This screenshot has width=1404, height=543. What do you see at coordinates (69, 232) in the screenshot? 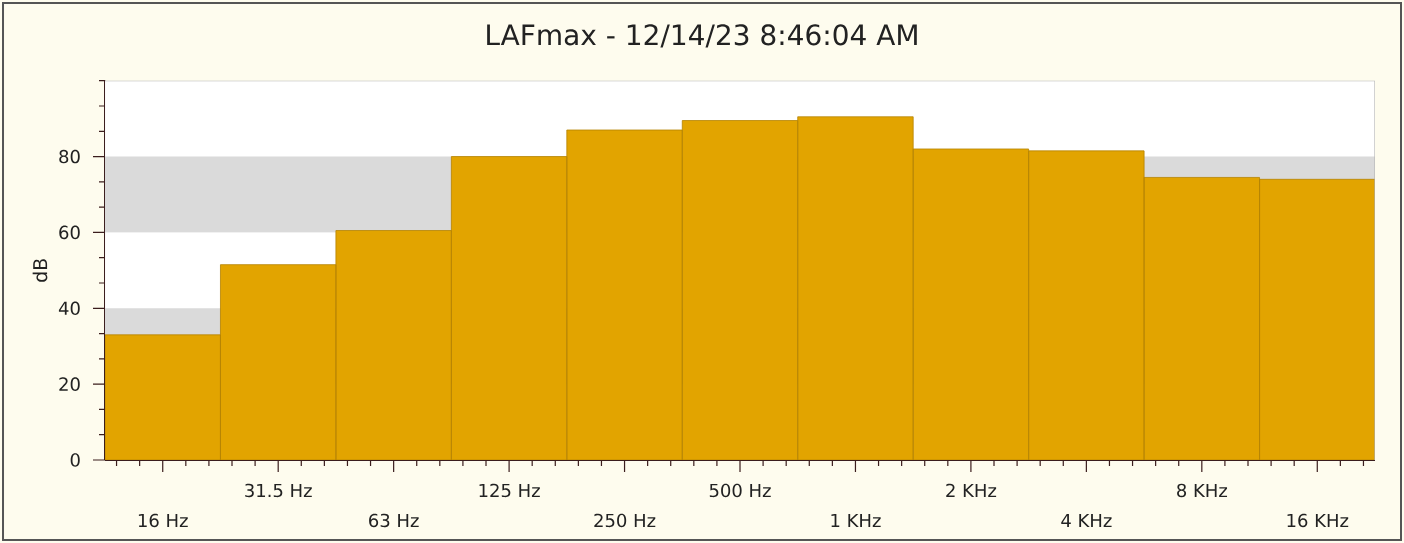
I see `y-tick-label: 60` at bounding box center [69, 232].